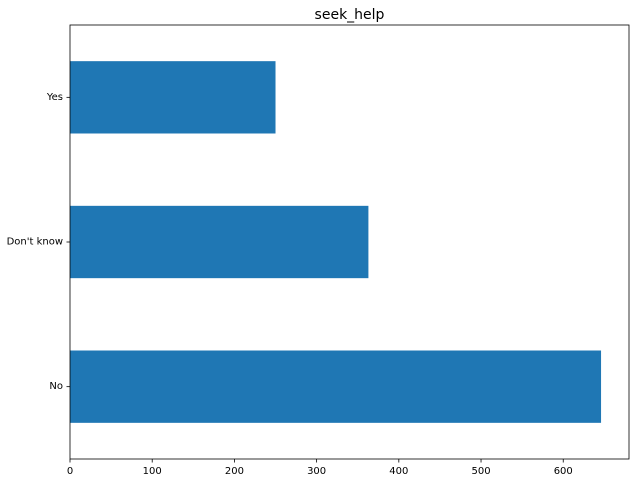  I want to click on y-tick-label: No, so click(56, 386).